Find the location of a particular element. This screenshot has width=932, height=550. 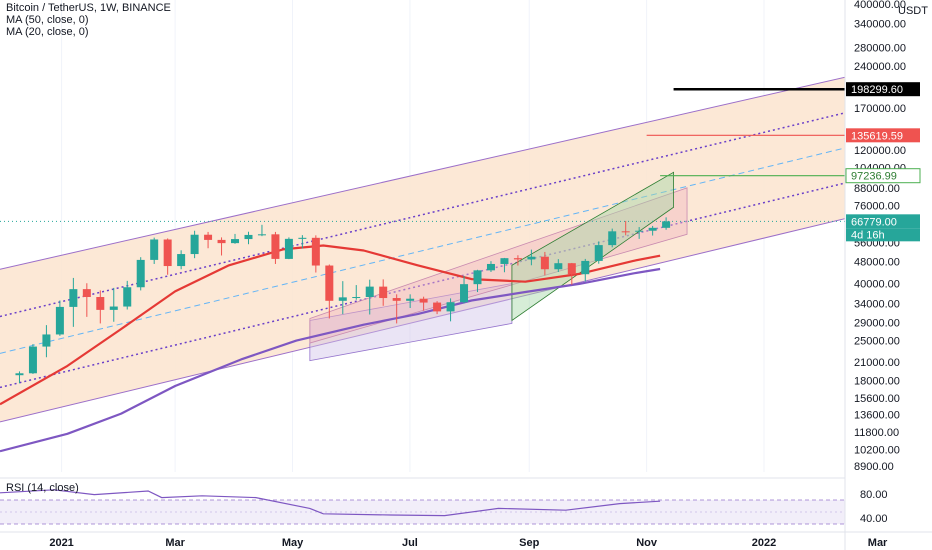

green-flag-channel is located at coordinates (592, 246).